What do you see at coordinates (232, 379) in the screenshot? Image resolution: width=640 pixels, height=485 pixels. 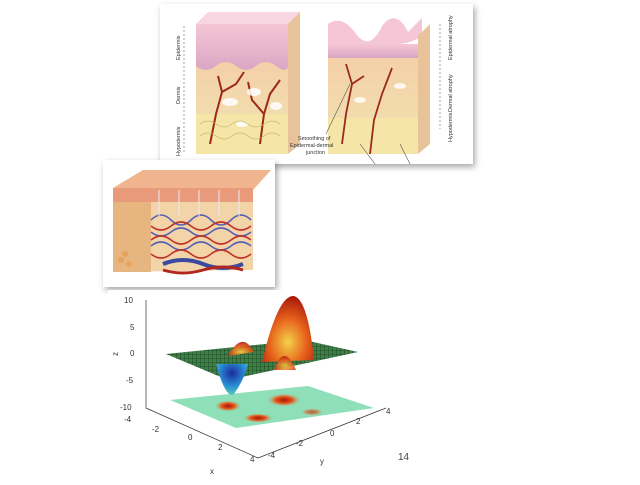 I see `valley` at bounding box center [232, 379].